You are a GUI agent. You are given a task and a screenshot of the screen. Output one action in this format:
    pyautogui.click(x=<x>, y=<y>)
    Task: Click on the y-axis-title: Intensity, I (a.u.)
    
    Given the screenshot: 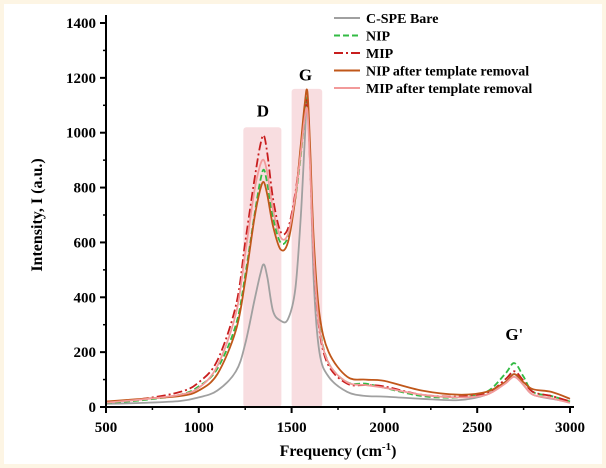 What is the action you would take?
    pyautogui.click(x=37, y=214)
    